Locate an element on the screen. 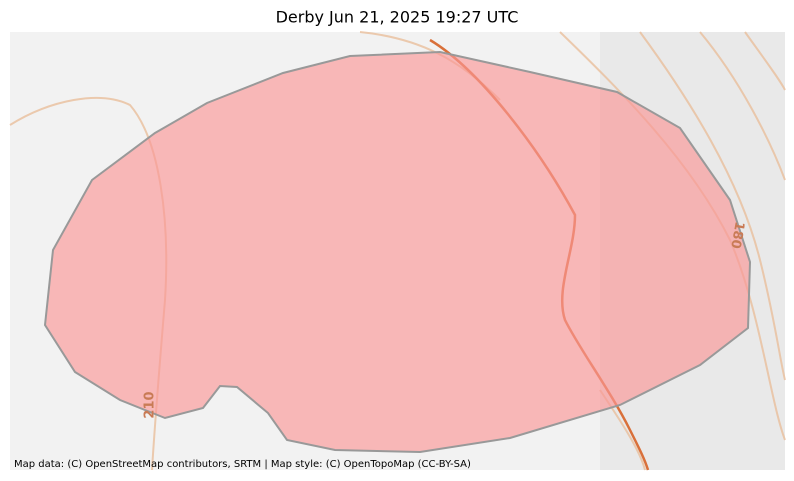 This screenshot has height=481, width=794. contour-label: 180 is located at coordinates (736, 234).